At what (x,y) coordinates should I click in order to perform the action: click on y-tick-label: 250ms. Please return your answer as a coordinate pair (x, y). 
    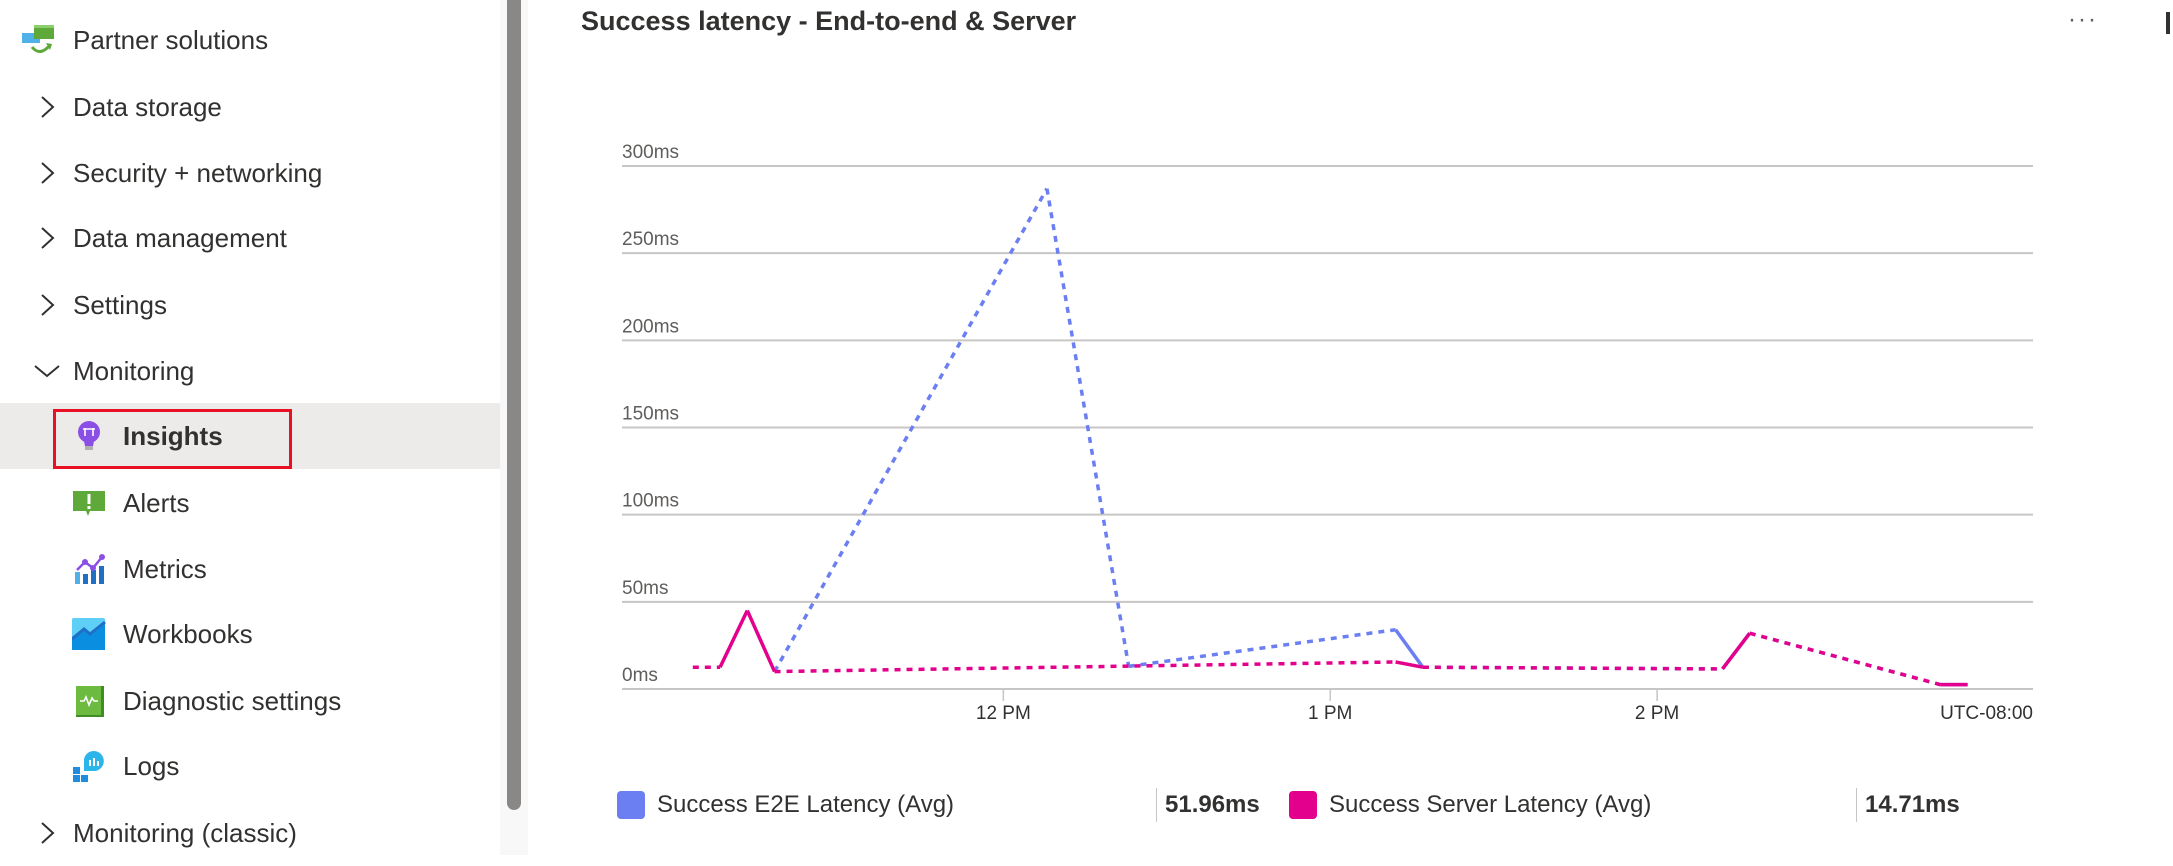
    Looking at the image, I should click on (650, 239).